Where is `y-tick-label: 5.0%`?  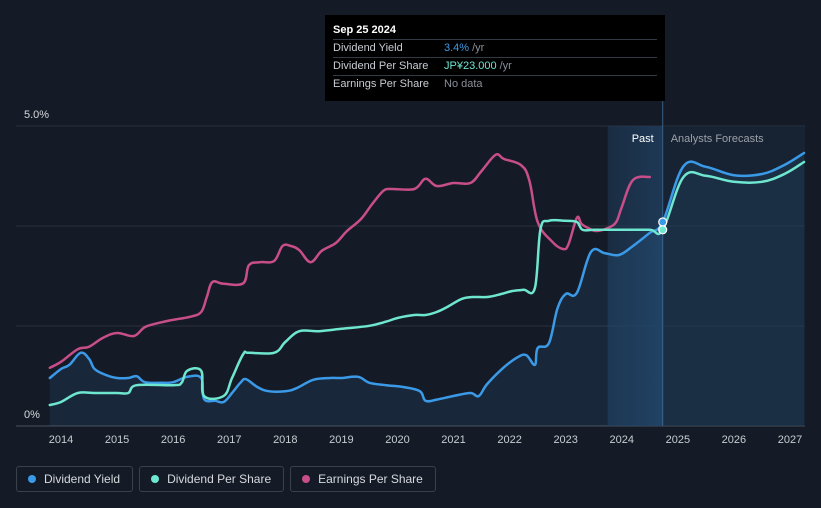
y-tick-label: 5.0% is located at coordinates (36, 115).